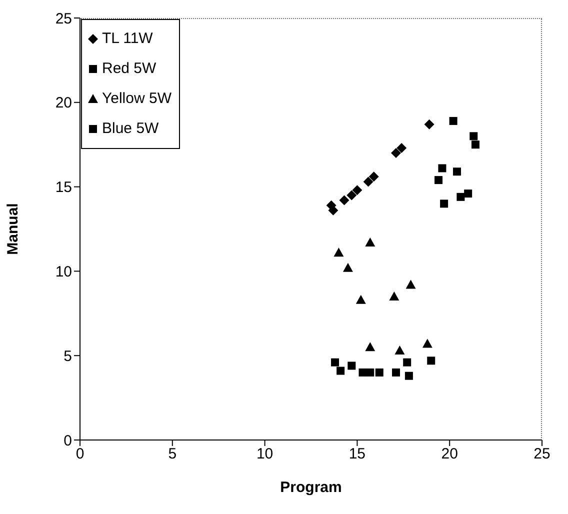 This screenshot has height=514, width=568. Describe the element at coordinates (311, 487) in the screenshot. I see `x-axis-title: Program` at that location.